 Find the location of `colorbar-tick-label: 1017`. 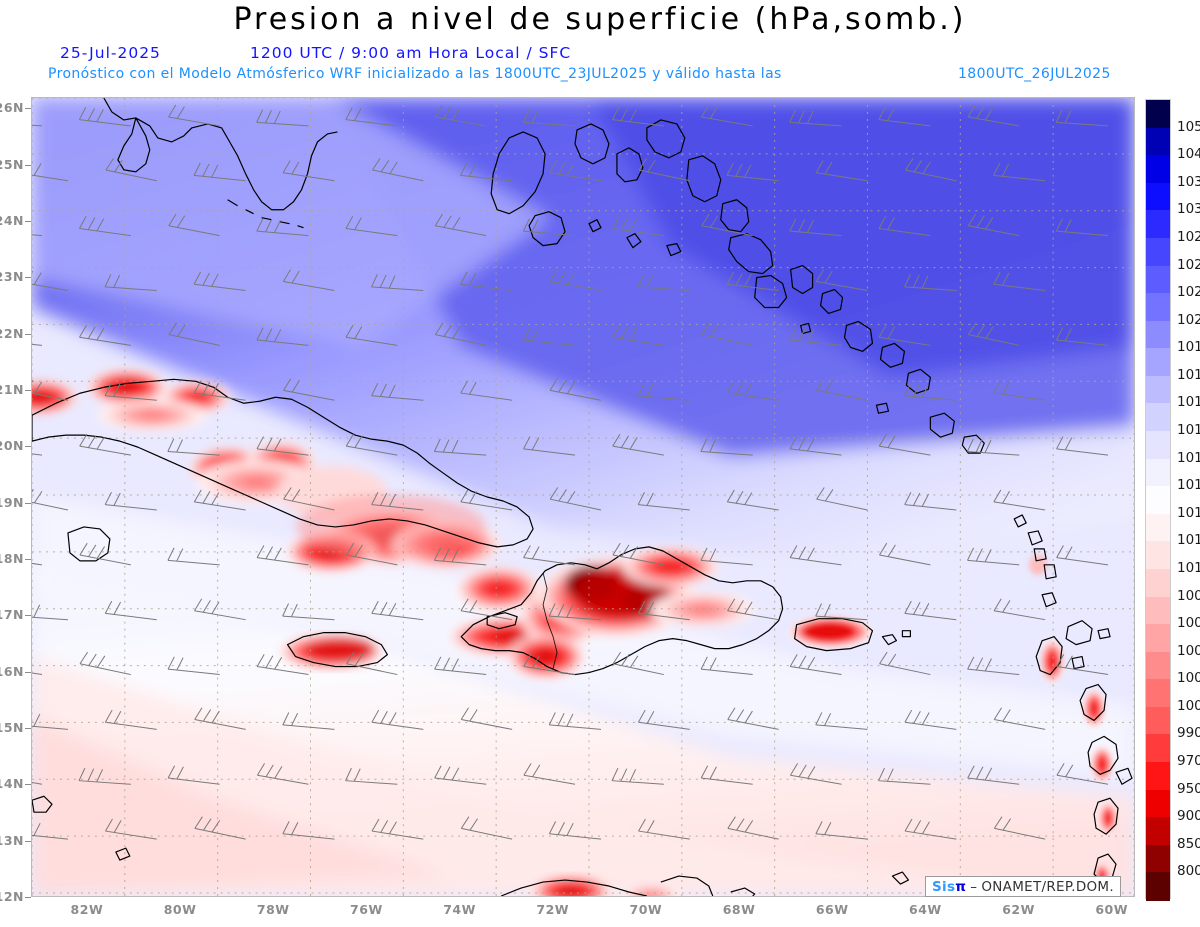

colorbar-tick-label: 1017 is located at coordinates (1188, 402).